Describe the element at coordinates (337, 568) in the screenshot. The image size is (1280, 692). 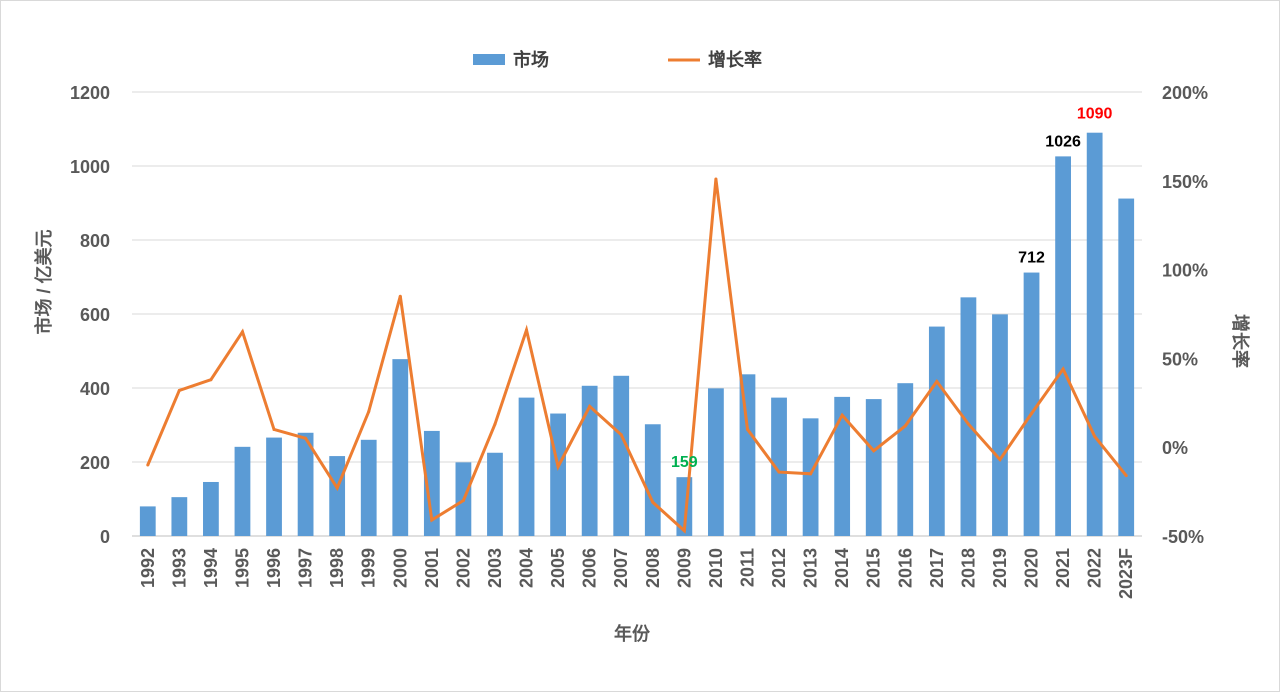
I see `x-tick-label: 1998` at that location.